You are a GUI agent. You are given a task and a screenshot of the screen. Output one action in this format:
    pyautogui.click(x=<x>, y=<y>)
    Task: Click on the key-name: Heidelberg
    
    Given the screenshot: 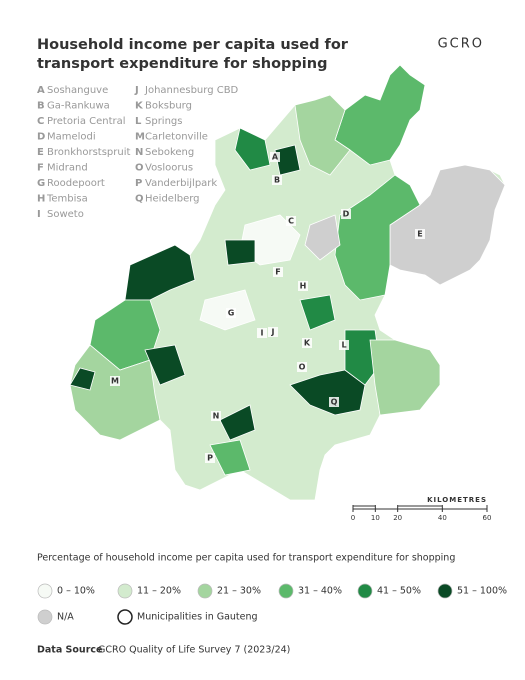 What is the action you would take?
    pyautogui.click(x=172, y=199)
    